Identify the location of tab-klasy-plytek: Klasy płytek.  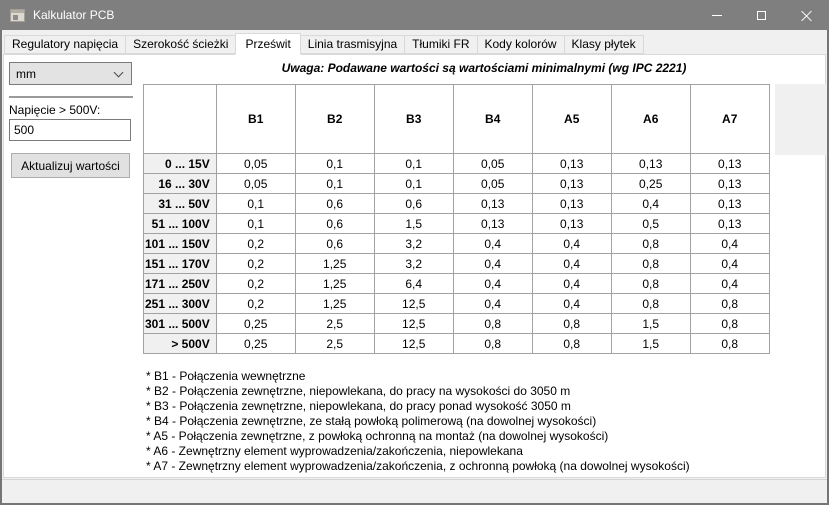
(603, 44).